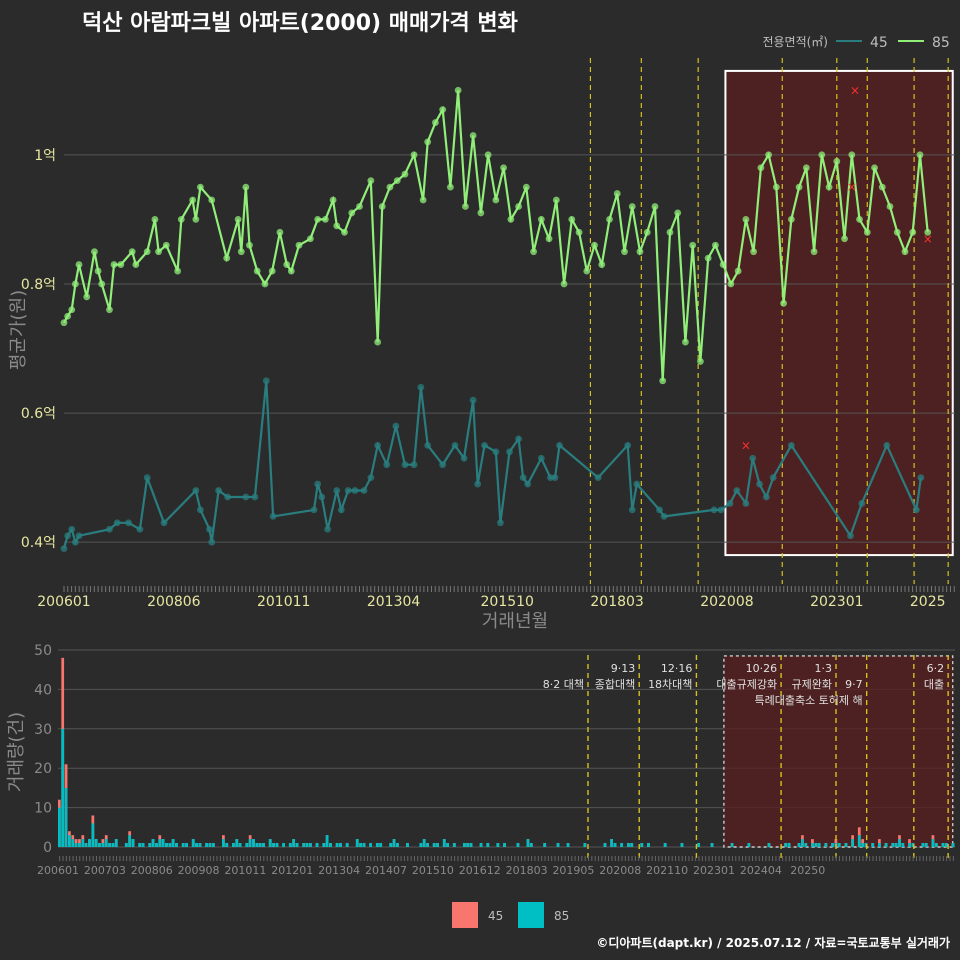 Image resolution: width=960 pixels, height=960 pixels. I want to click on cancelled-marker: ×, so click(855, 90).